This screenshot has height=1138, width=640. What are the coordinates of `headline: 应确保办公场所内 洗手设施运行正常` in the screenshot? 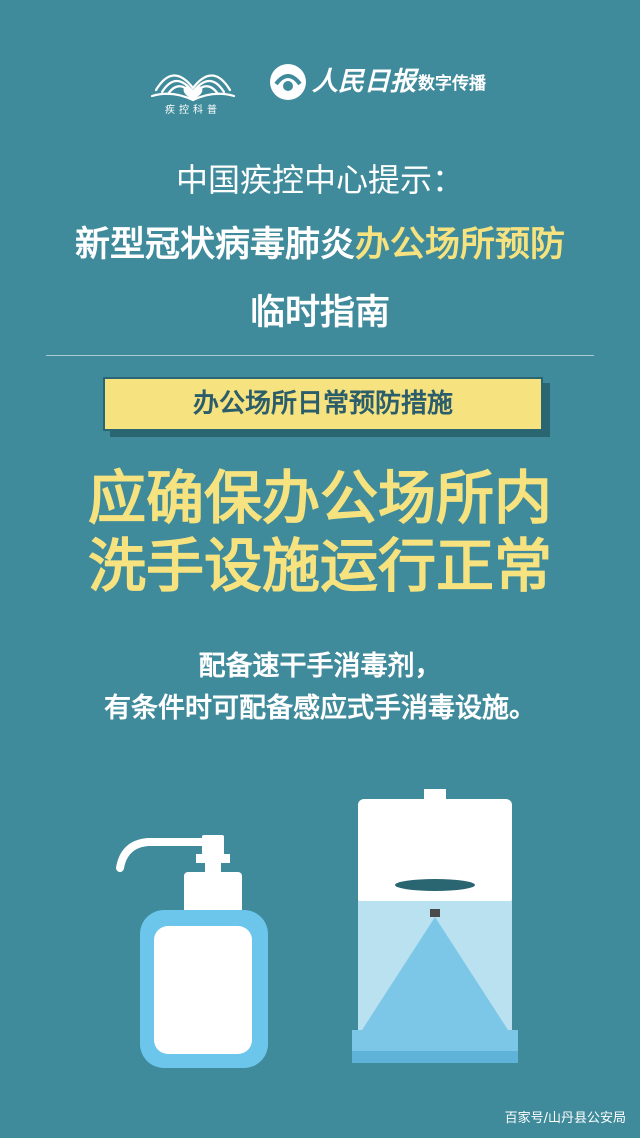 It's located at (320, 532).